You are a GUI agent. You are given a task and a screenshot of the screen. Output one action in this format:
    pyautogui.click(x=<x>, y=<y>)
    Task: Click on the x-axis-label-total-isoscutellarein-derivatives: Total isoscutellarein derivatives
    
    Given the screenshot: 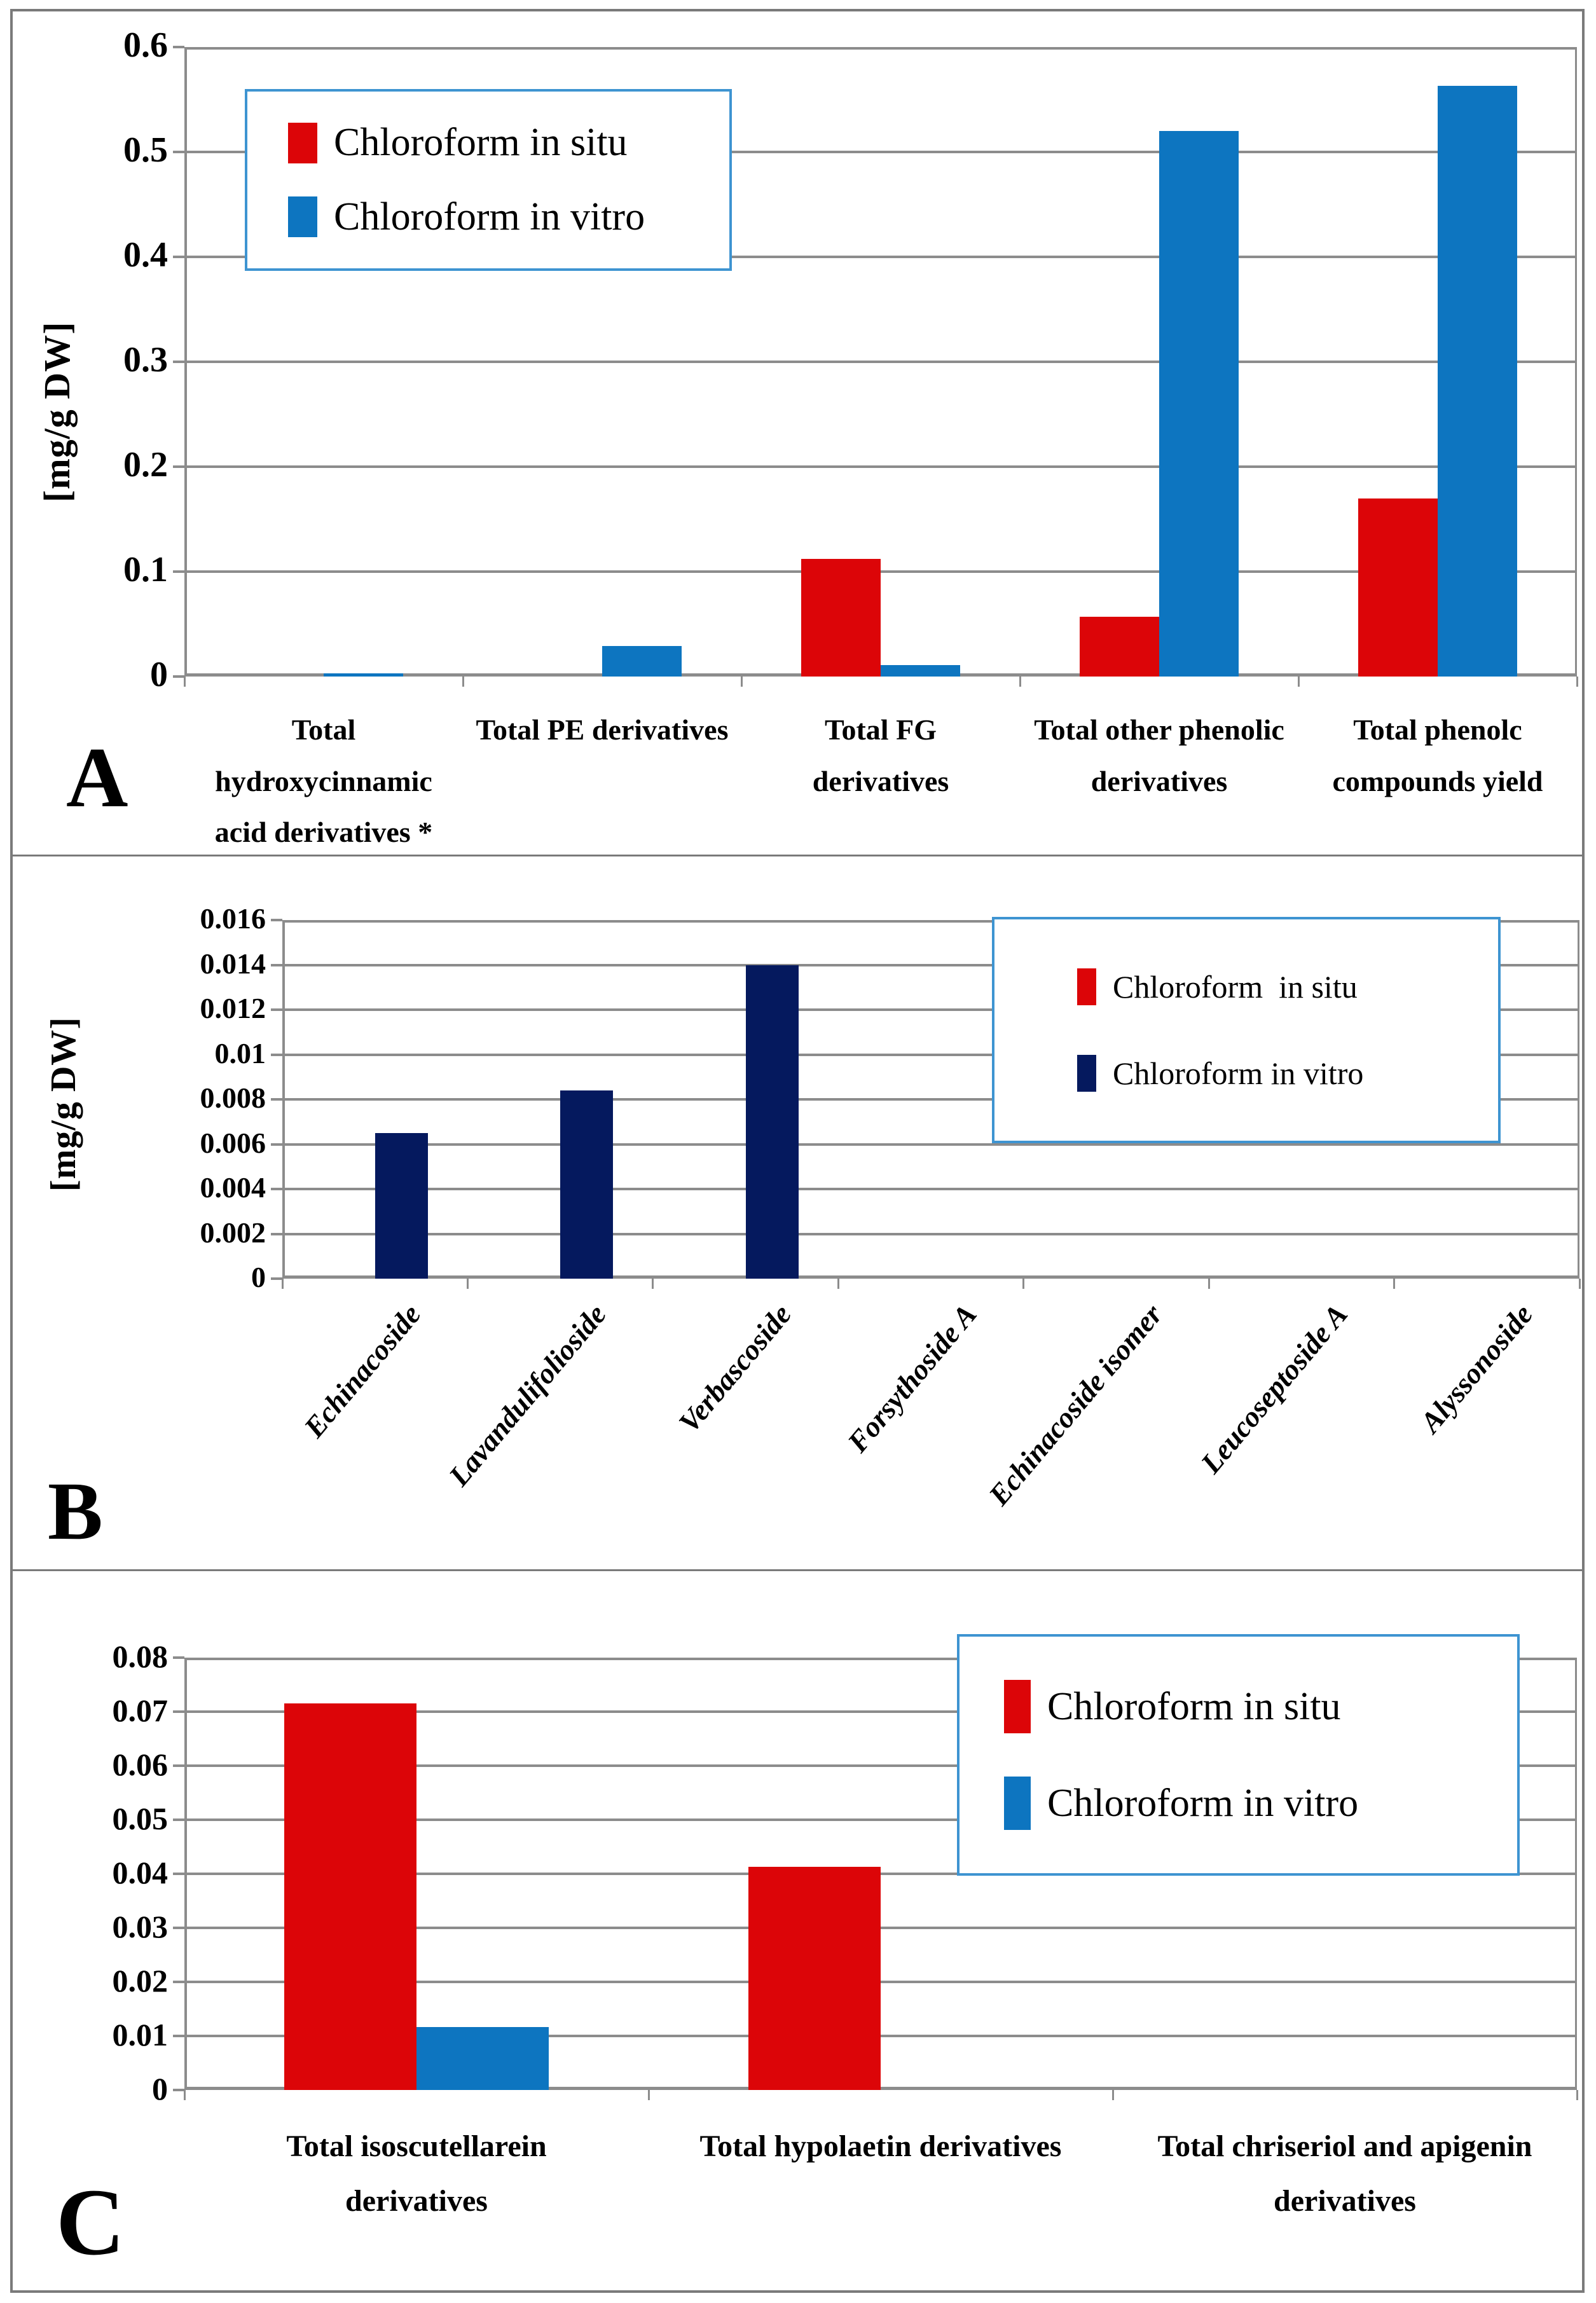 What is the action you would take?
    pyautogui.click(x=416, y=2173)
    